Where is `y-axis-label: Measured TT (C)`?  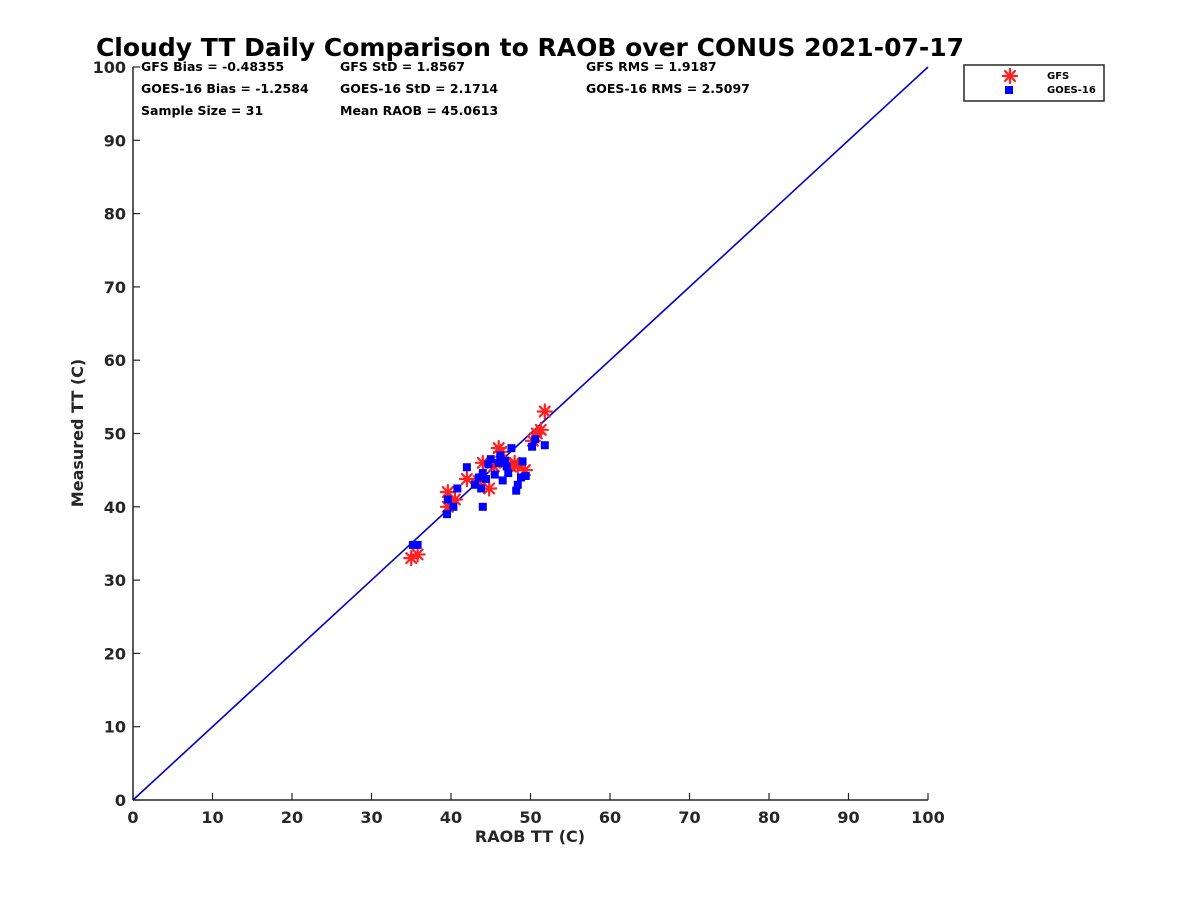
y-axis-label: Measured TT (C) is located at coordinates (77, 433).